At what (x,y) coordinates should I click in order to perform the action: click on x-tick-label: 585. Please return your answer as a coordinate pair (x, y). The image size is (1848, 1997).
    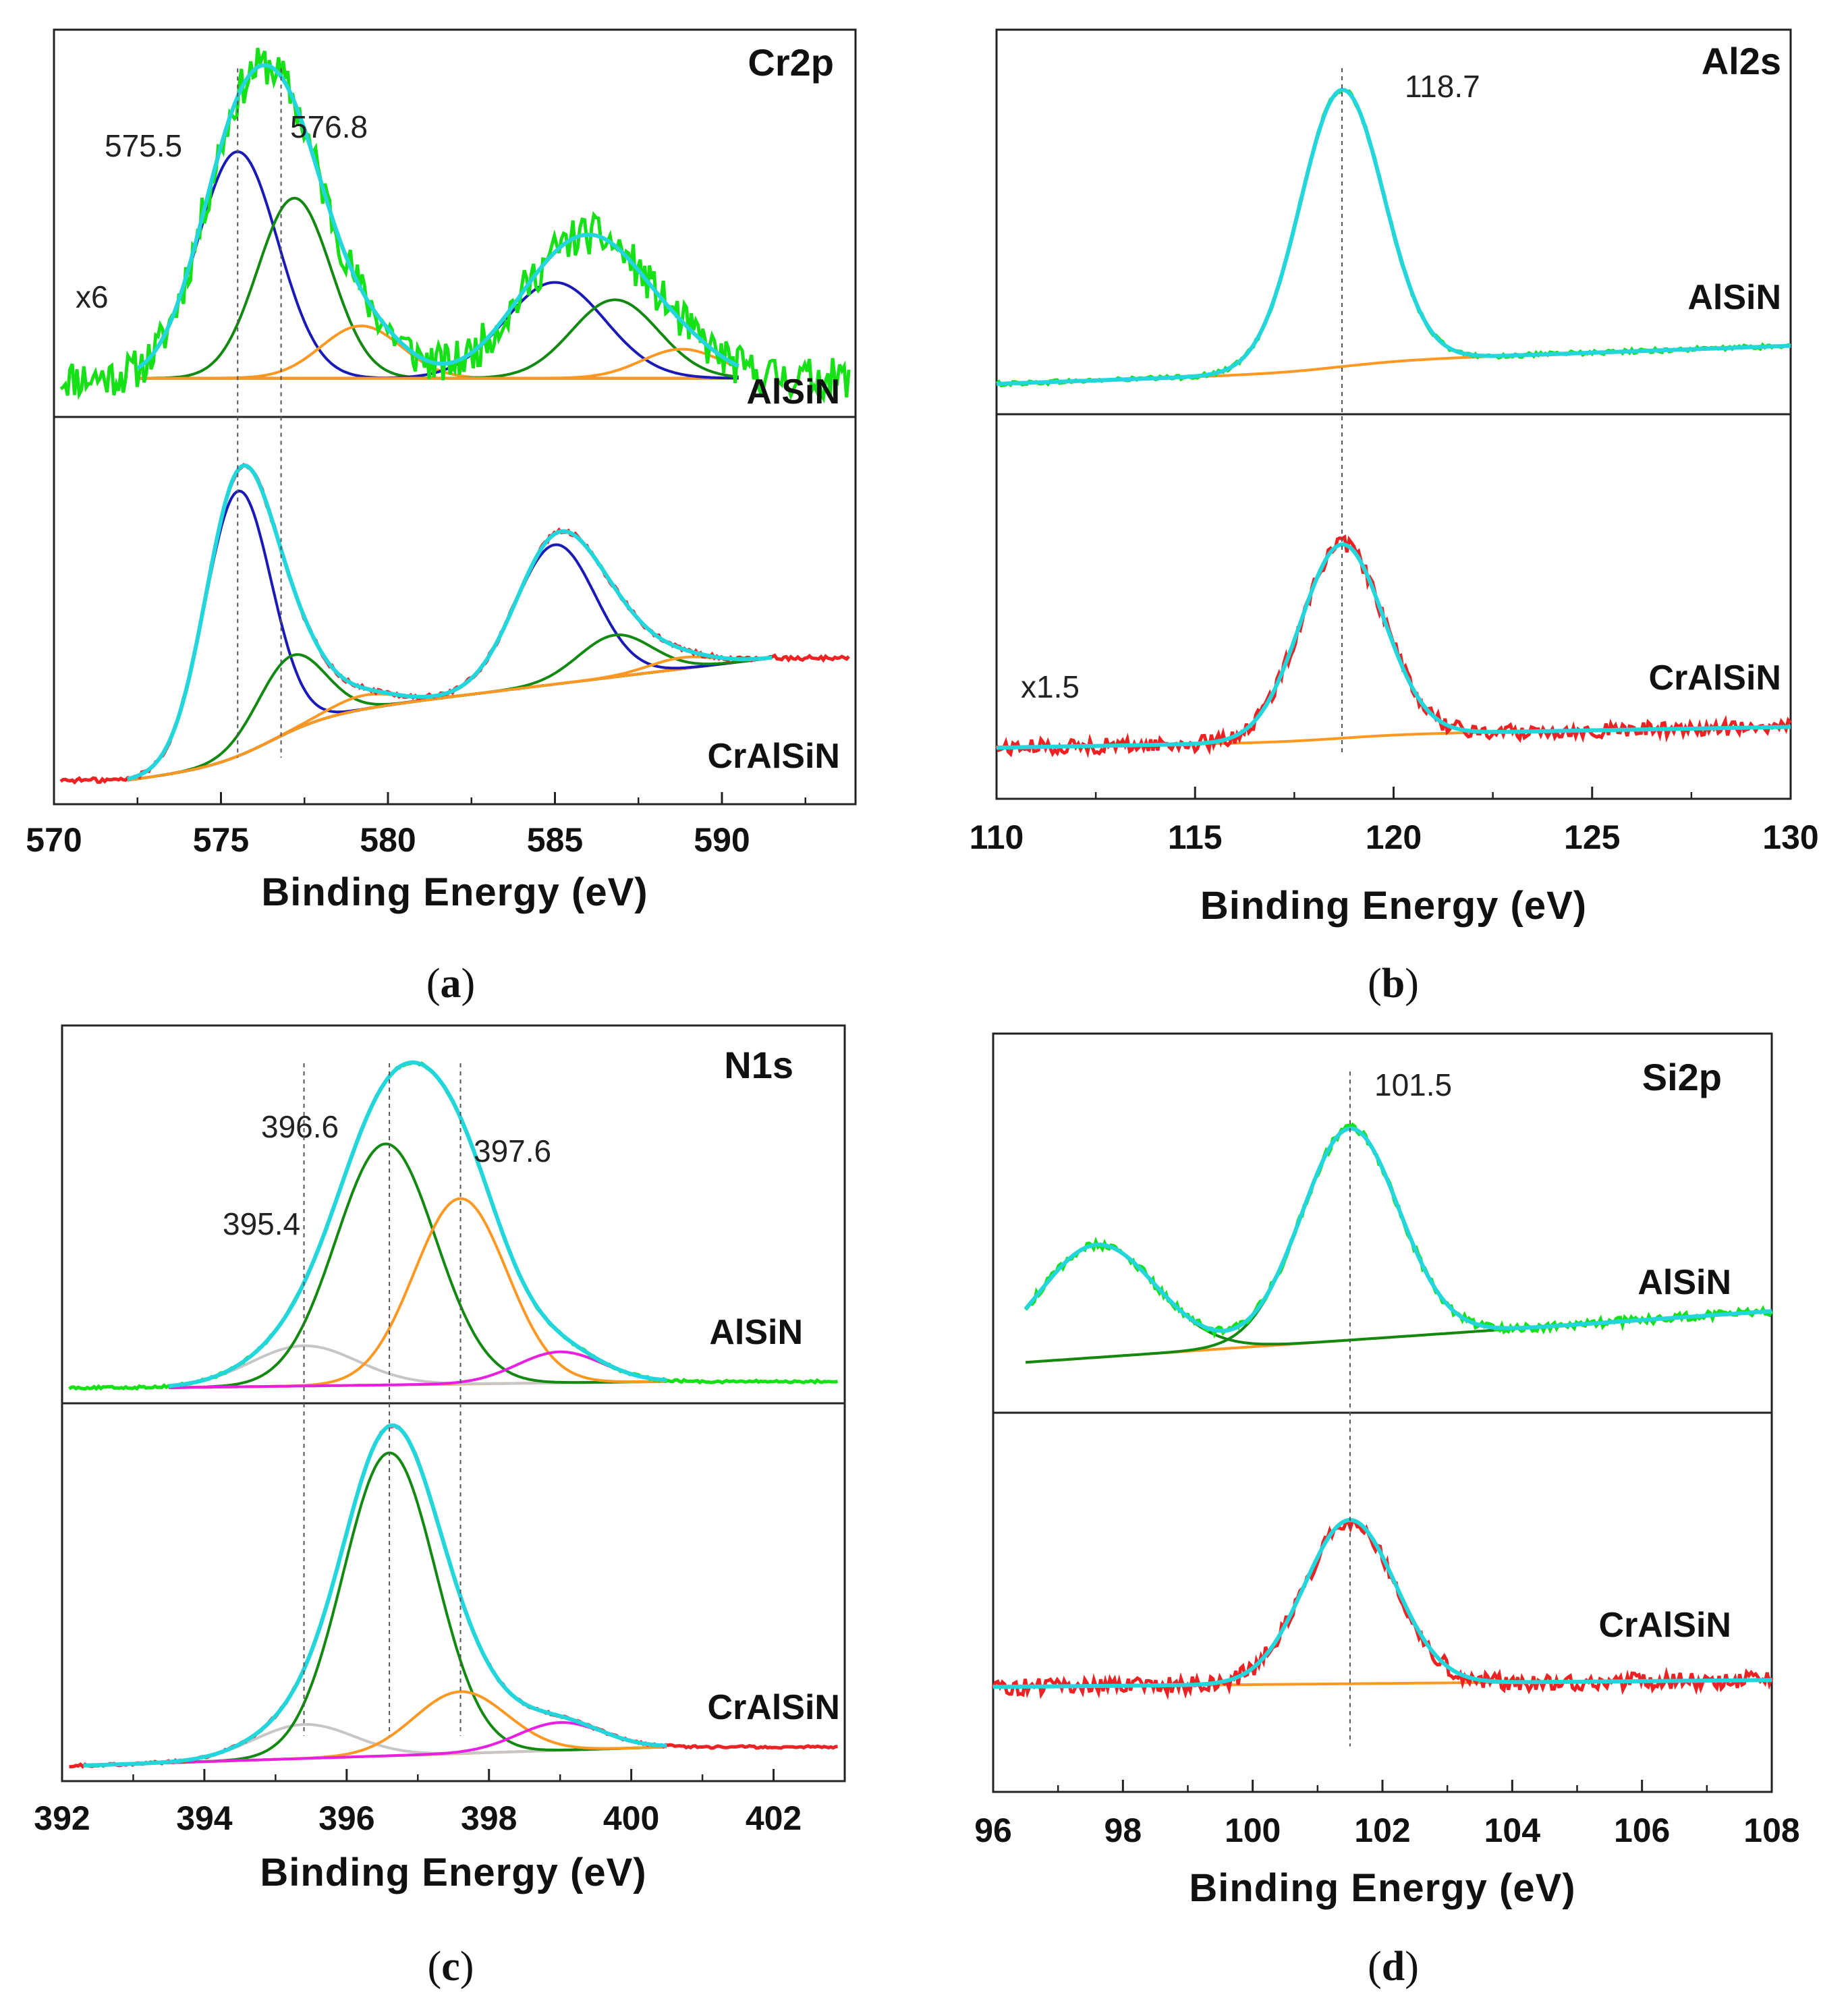
    Looking at the image, I should click on (555, 840).